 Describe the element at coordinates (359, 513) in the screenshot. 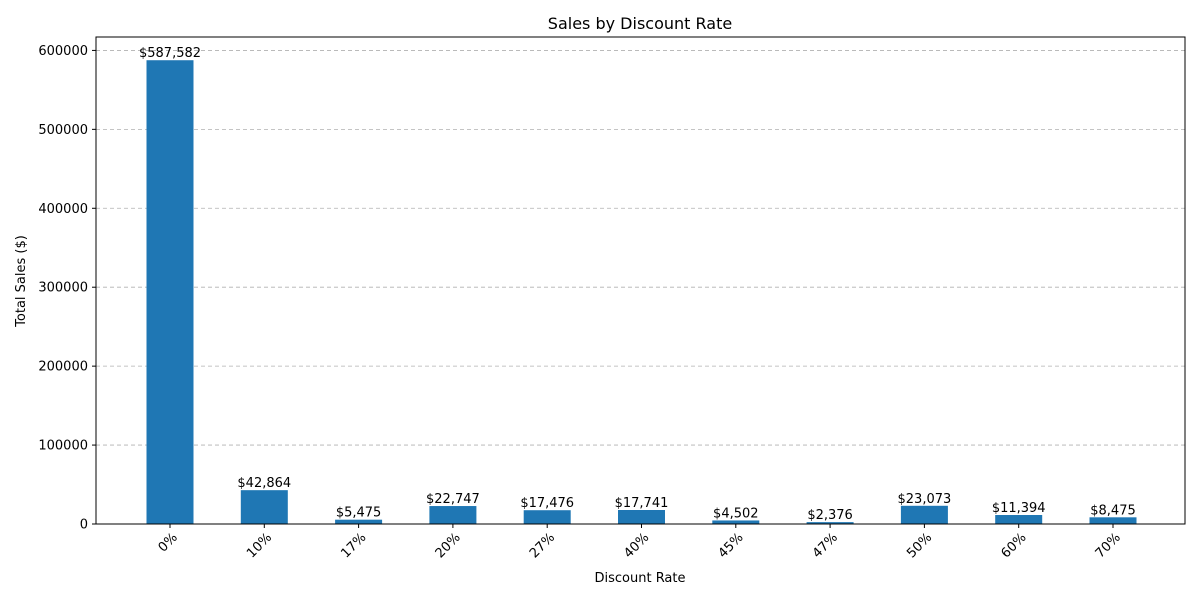

I see `data-label: $5,475` at that location.